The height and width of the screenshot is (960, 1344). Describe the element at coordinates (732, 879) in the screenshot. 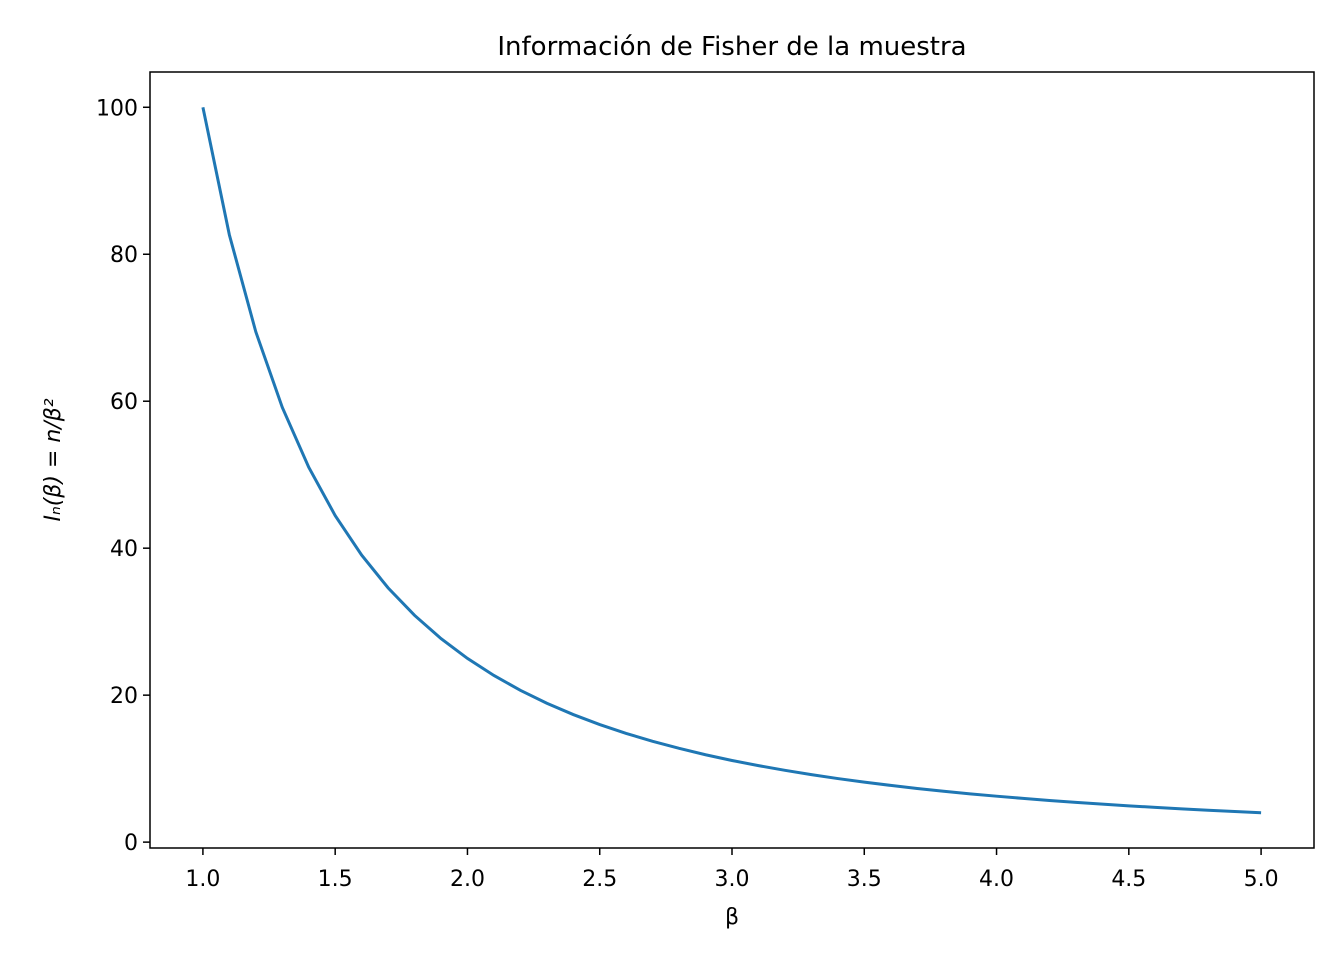

I see `x-tick-label: 3.0` at that location.